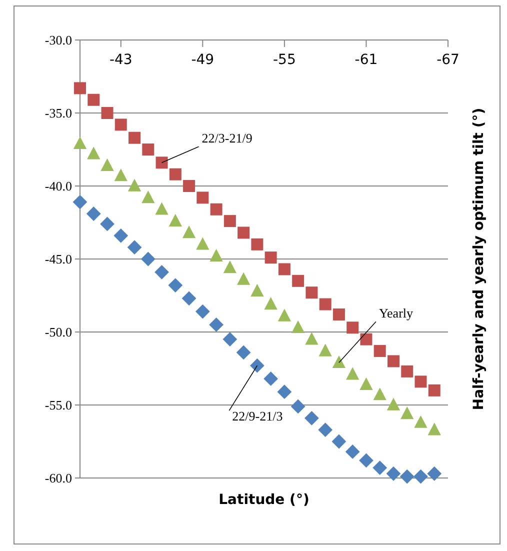 The image size is (507, 551). I want to click on x-tick-label: -67, so click(448, 60).